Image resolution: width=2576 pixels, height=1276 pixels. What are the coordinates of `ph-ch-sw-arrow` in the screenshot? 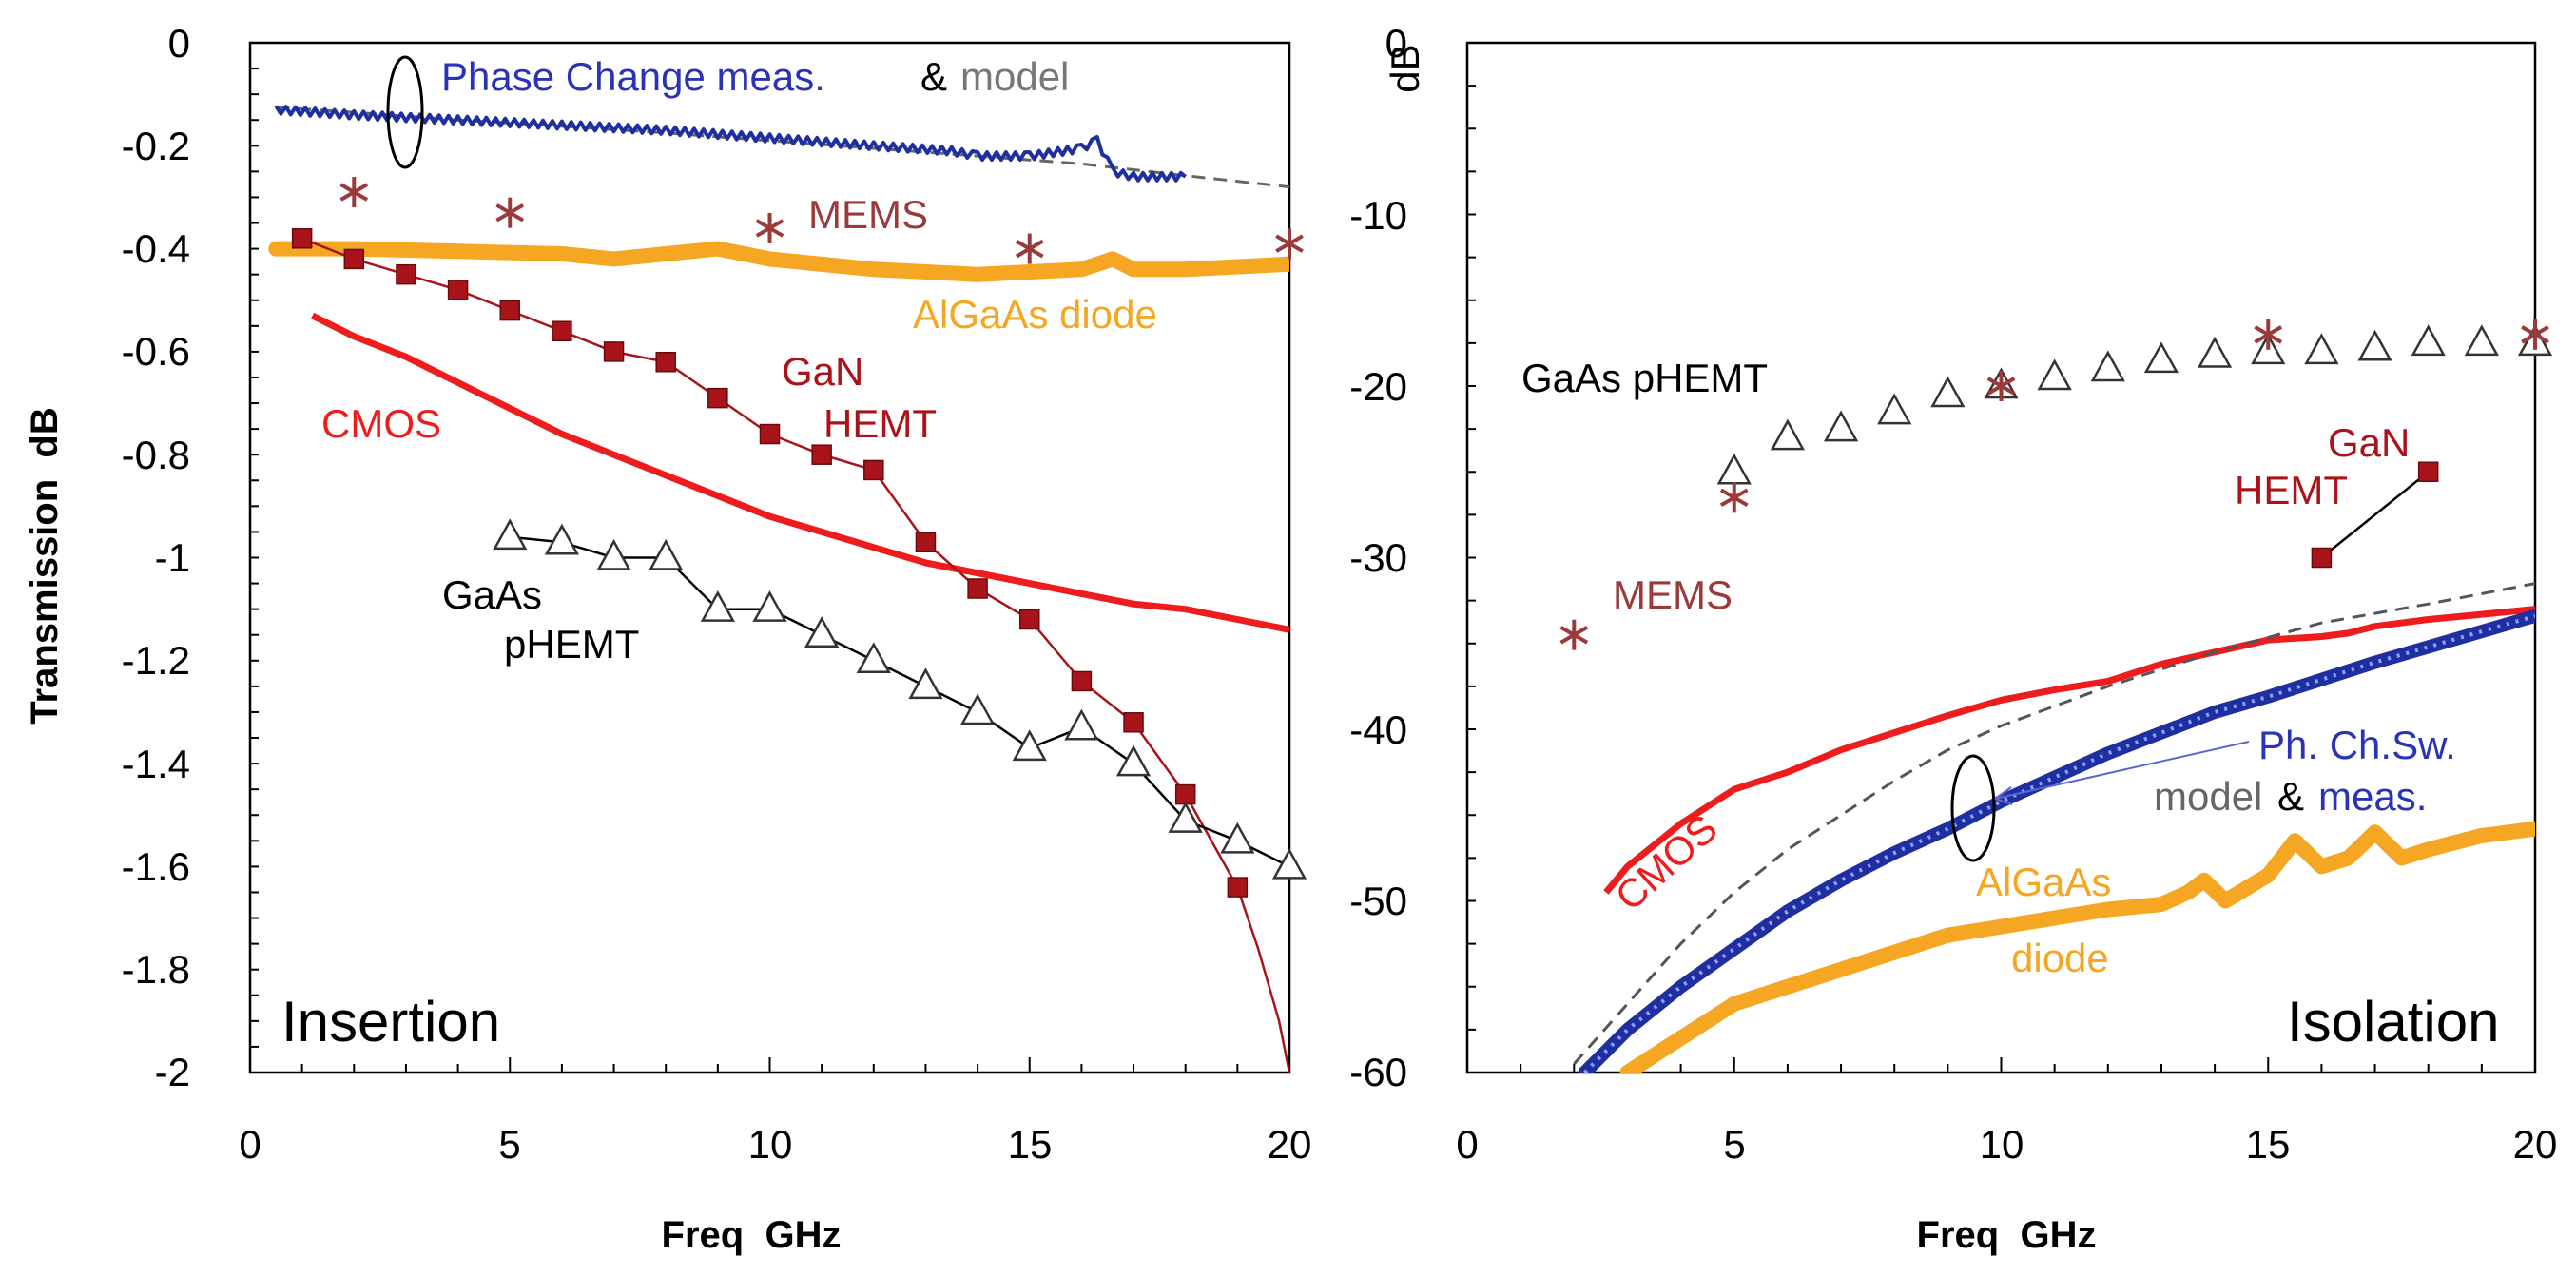 It's located at (2122, 770).